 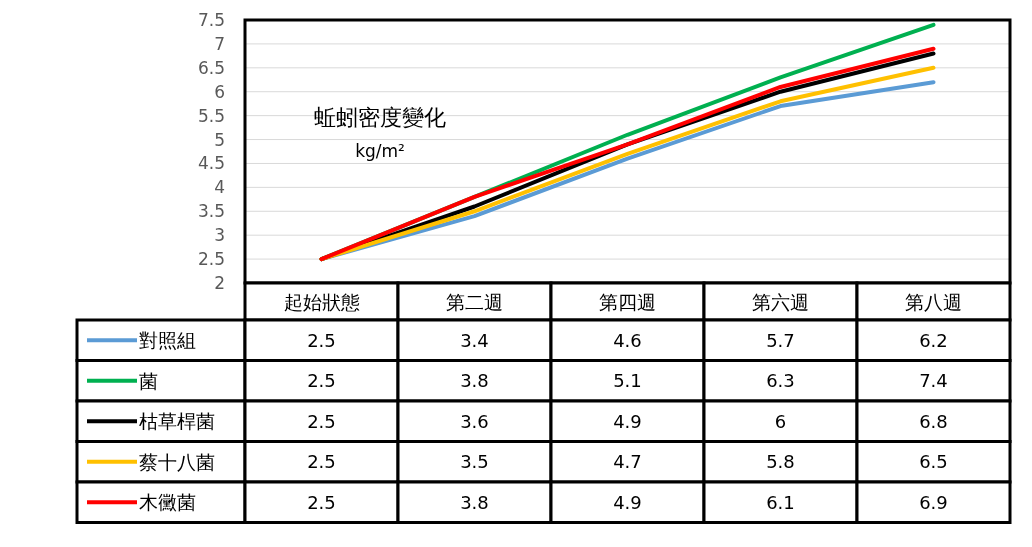 I want to click on text: 蚯蚓密度變化, so click(x=380, y=117).